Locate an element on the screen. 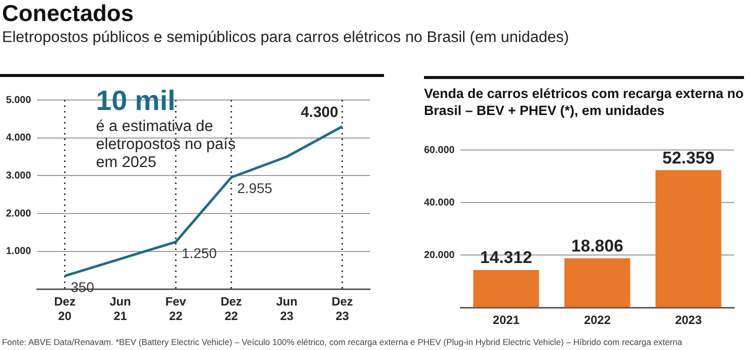 This screenshot has width=750, height=350. y-tick-label: 5.000 is located at coordinates (19, 100).